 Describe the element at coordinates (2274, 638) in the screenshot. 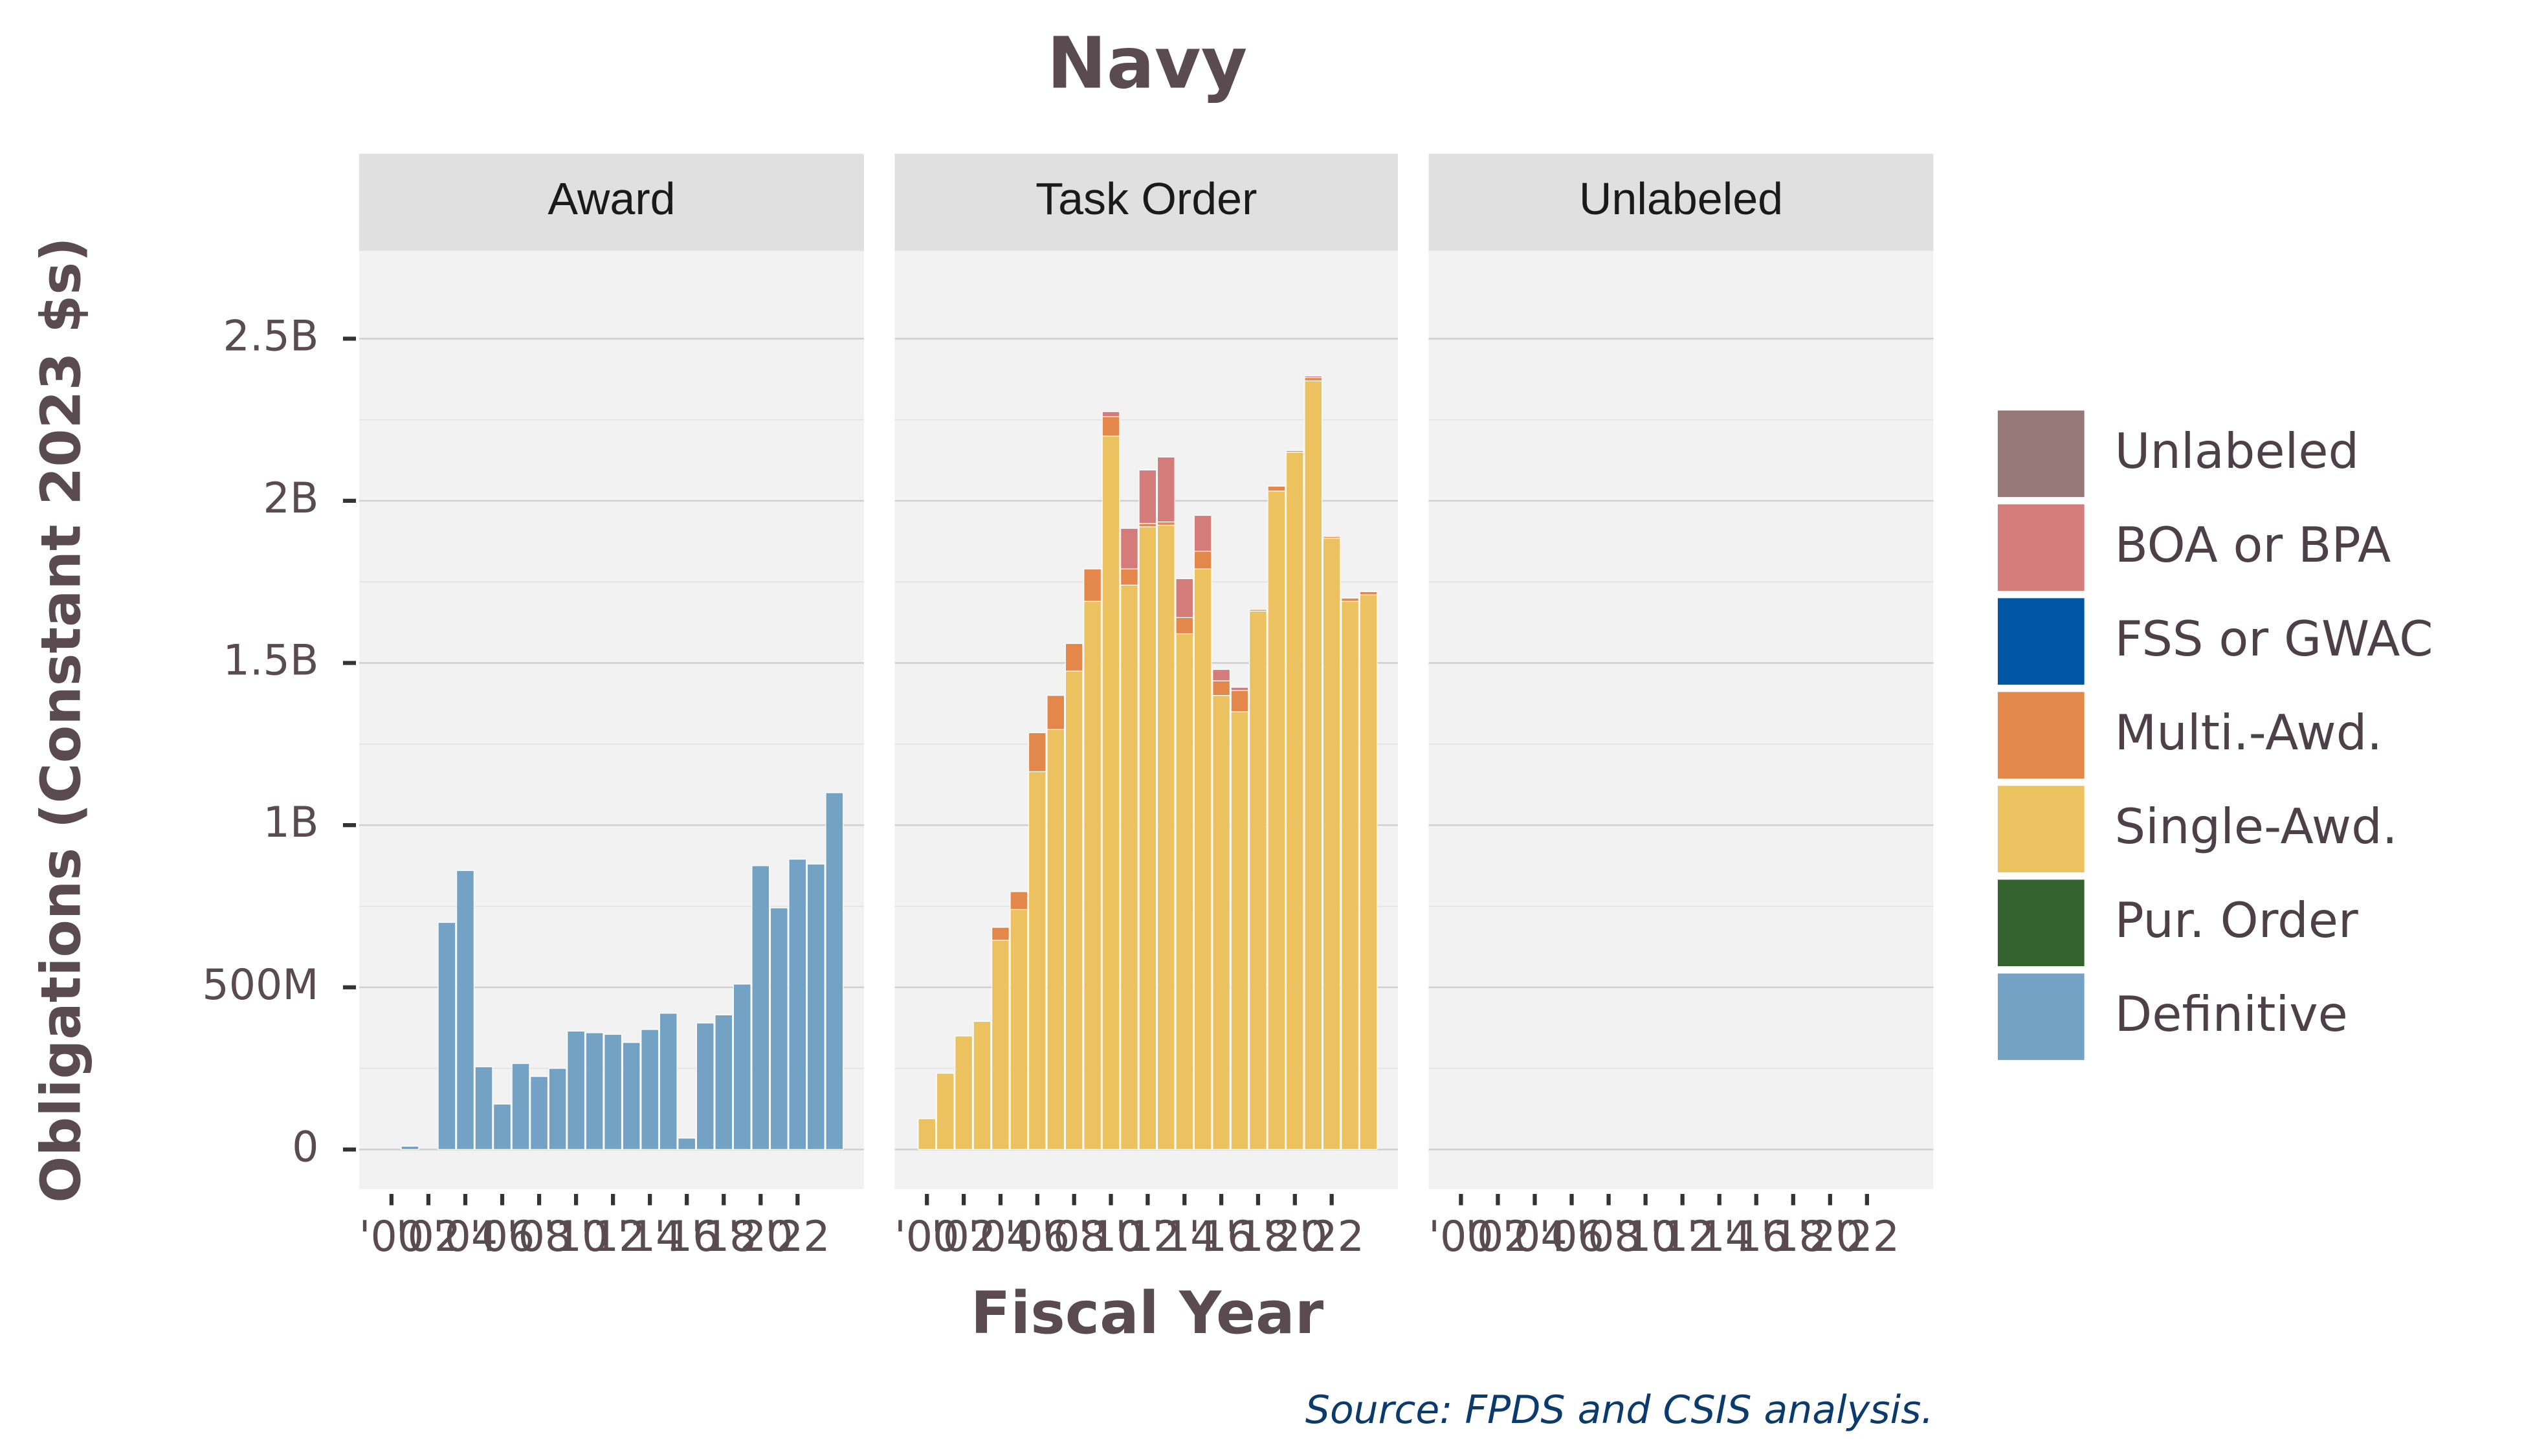

I see `legend-label: FSS or GWAC` at that location.